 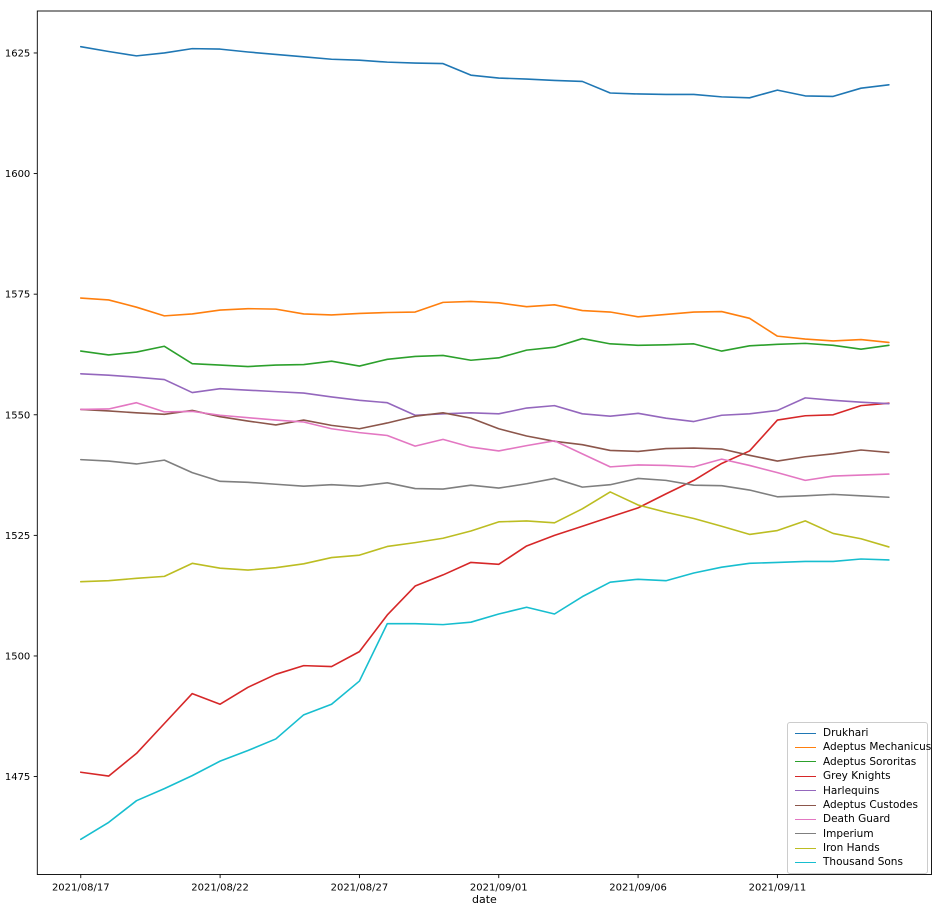 I want to click on series-line-adeptus-sororitas, so click(x=484, y=352).